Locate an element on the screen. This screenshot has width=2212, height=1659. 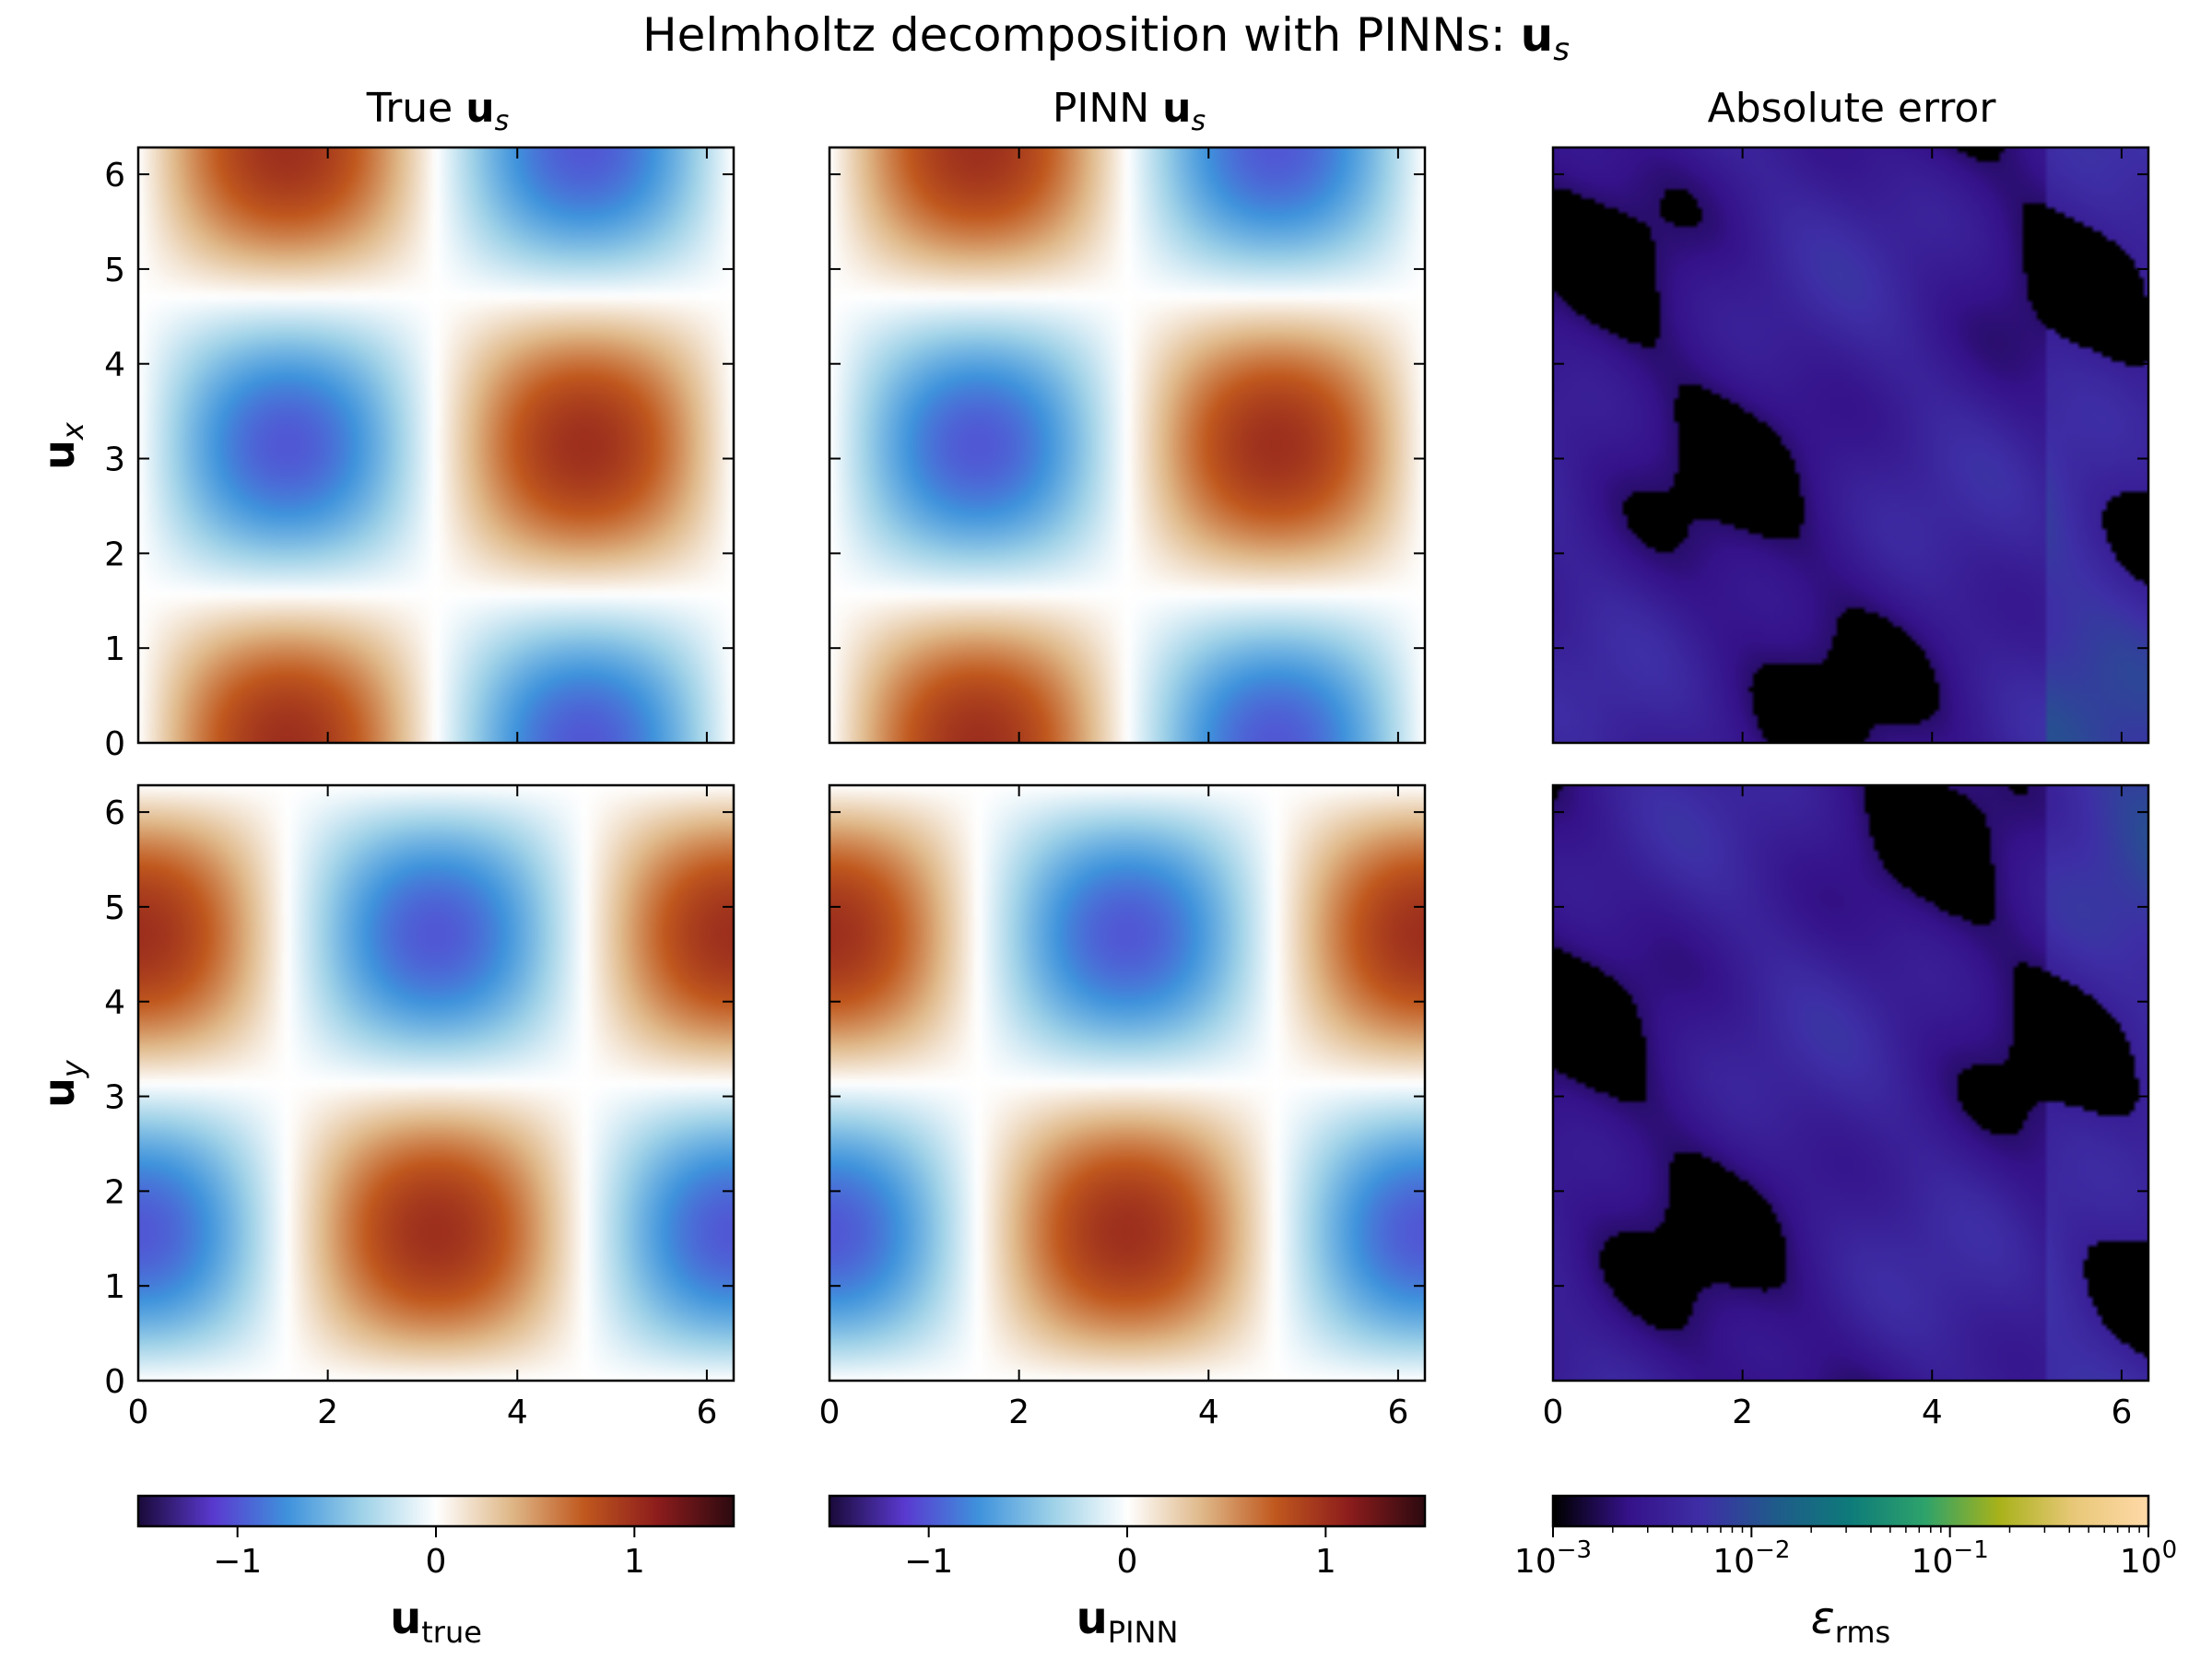
colorbar-0: −1 0 1 utrue is located at coordinates (435, 1572).